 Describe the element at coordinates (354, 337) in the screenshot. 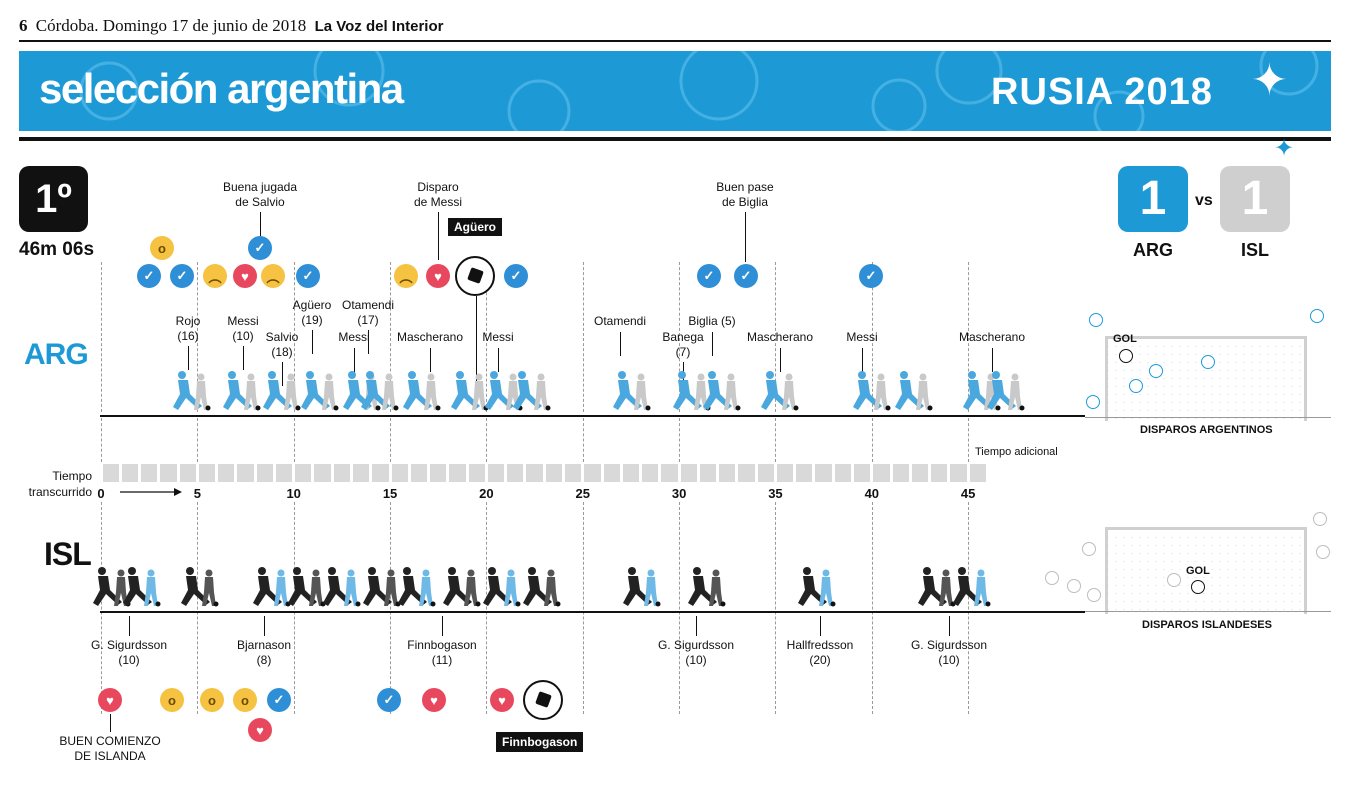

I see `arg-player-label: Messi` at that location.